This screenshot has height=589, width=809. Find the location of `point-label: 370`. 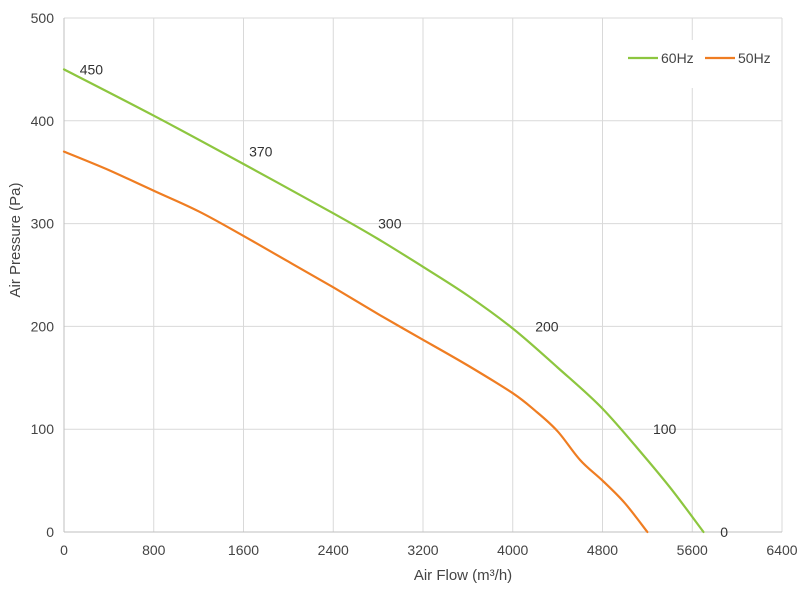

point-label: 370 is located at coordinates (261, 152).